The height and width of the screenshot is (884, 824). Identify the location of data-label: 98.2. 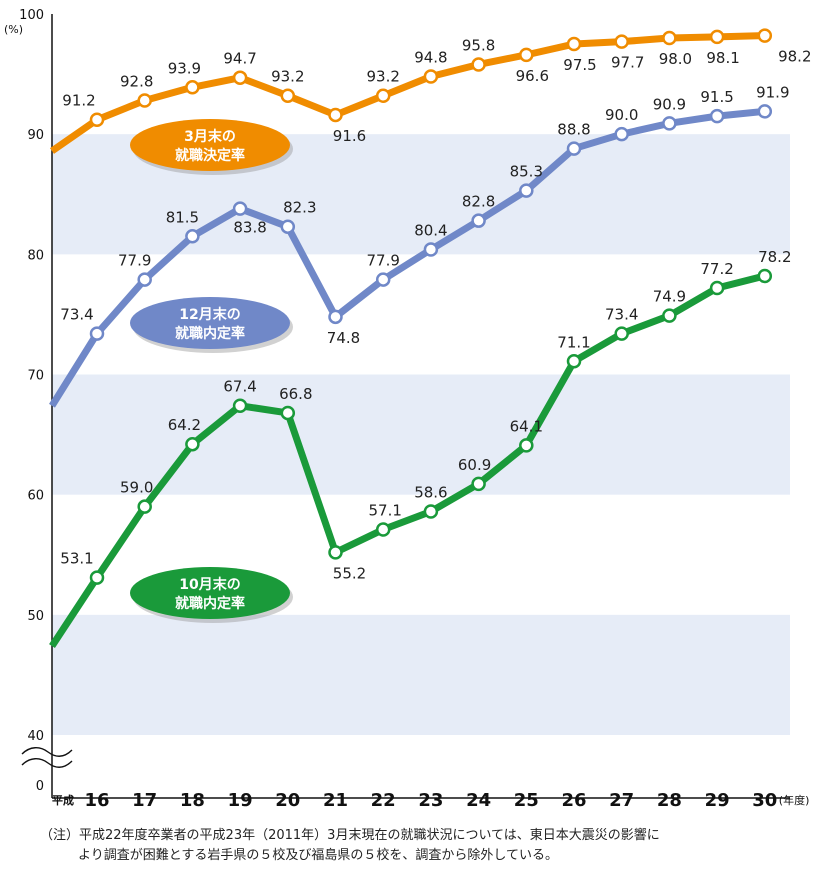
(794, 57).